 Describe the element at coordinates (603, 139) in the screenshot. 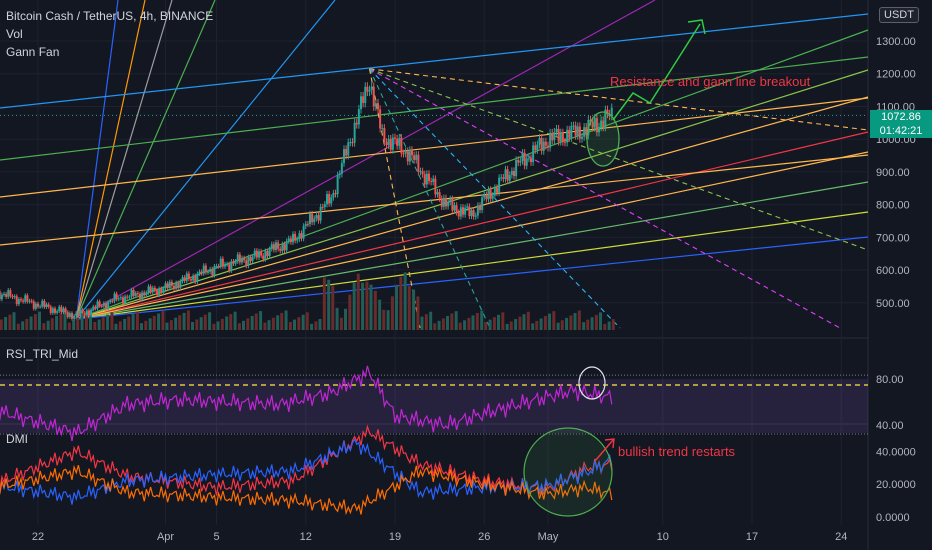

I see `breakout-circle` at that location.